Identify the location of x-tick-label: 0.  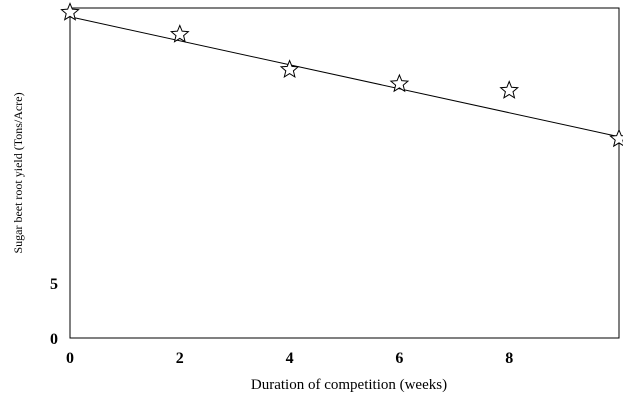
(70, 358).